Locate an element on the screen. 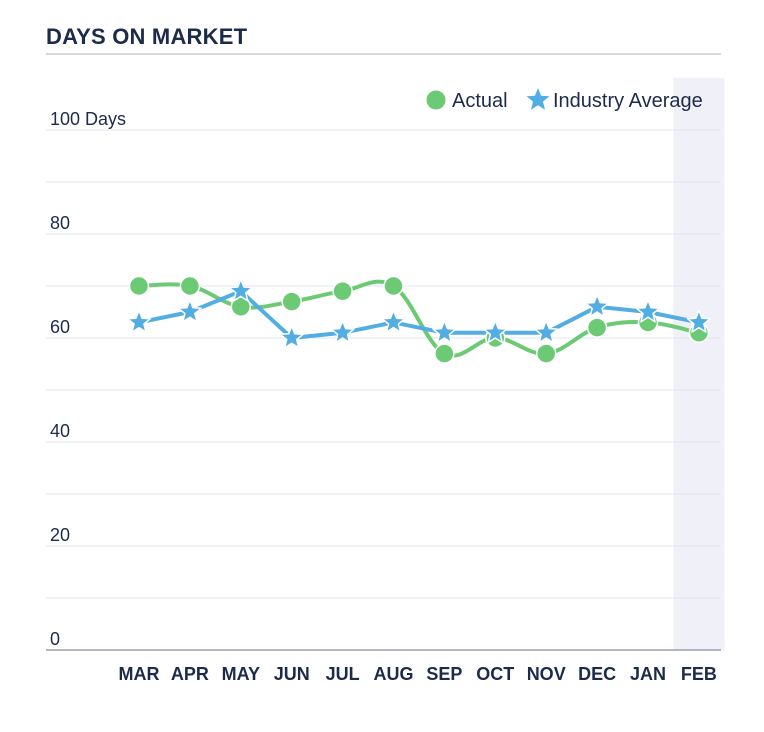 This screenshot has height=732, width=764. x-tick-label: DEC is located at coordinates (597, 674).